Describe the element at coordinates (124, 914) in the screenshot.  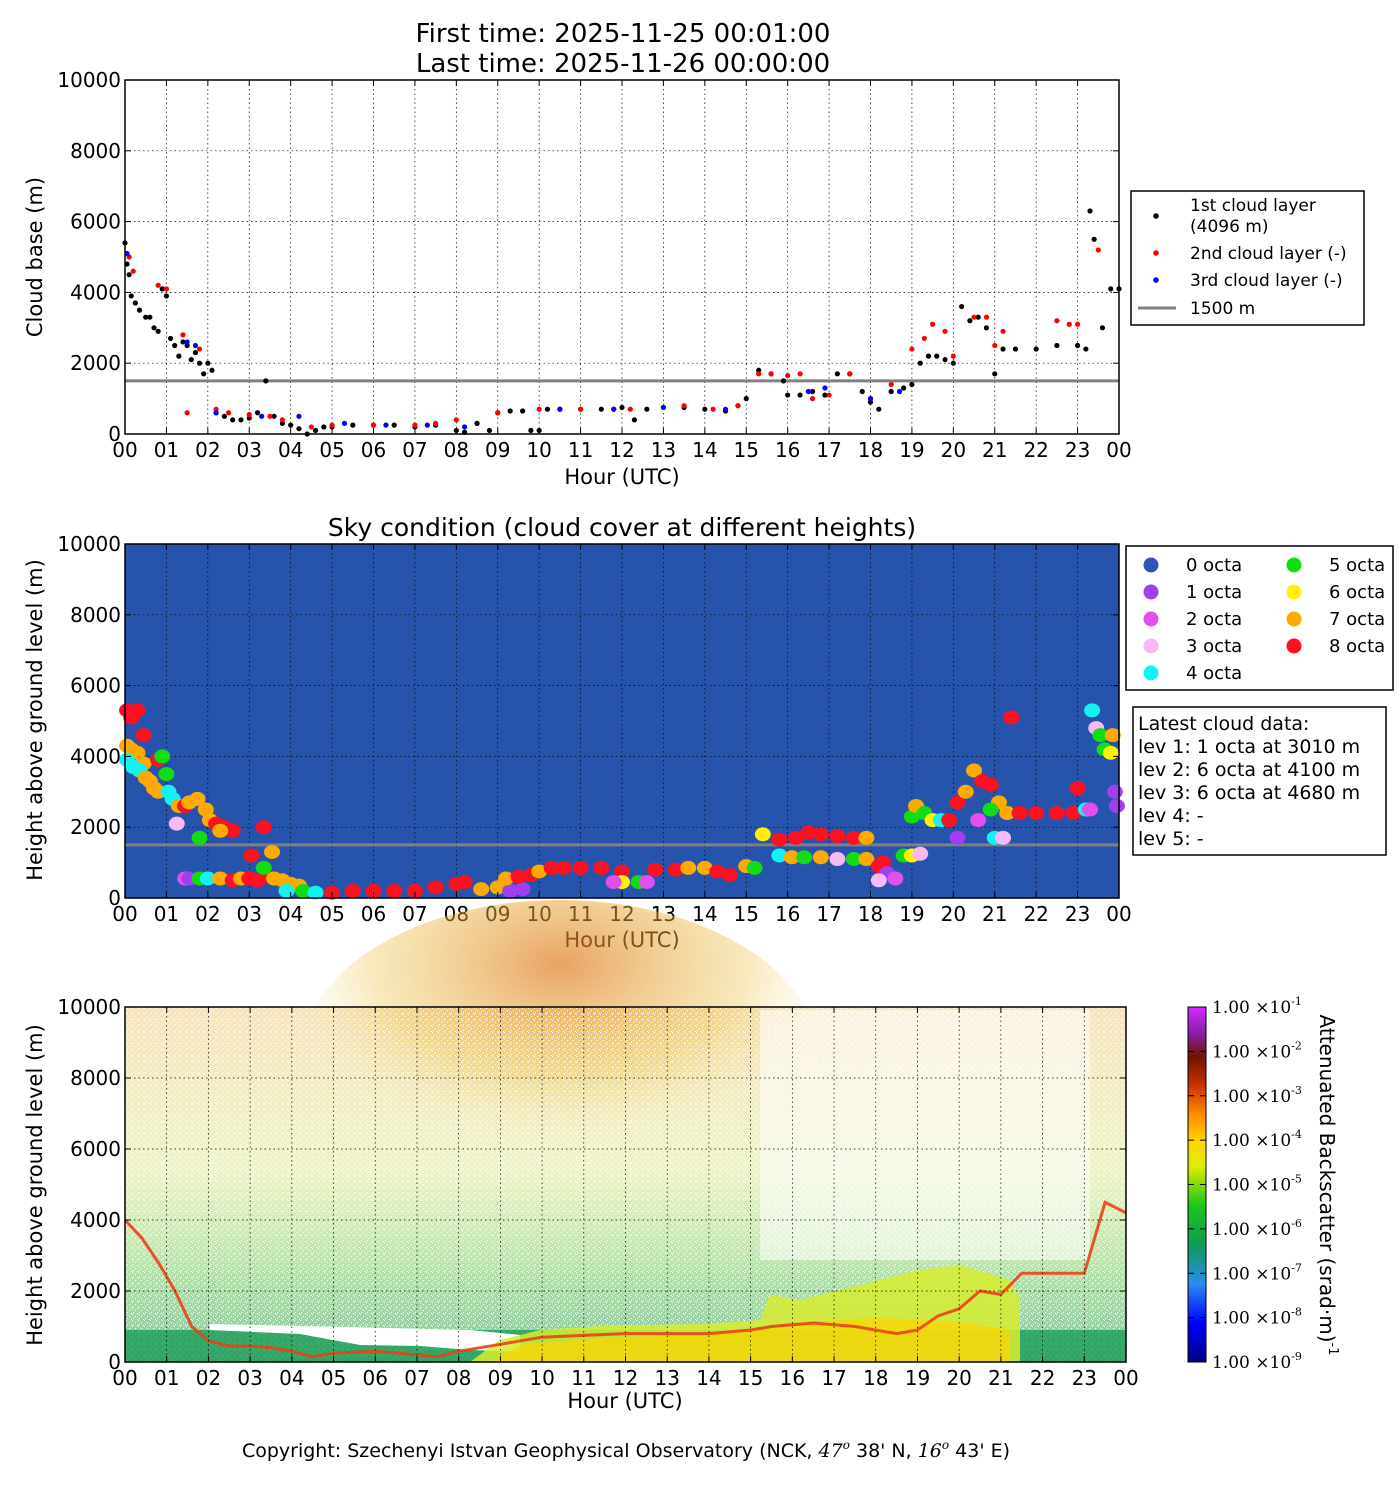
I see `x-tick-label: 00` at that location.